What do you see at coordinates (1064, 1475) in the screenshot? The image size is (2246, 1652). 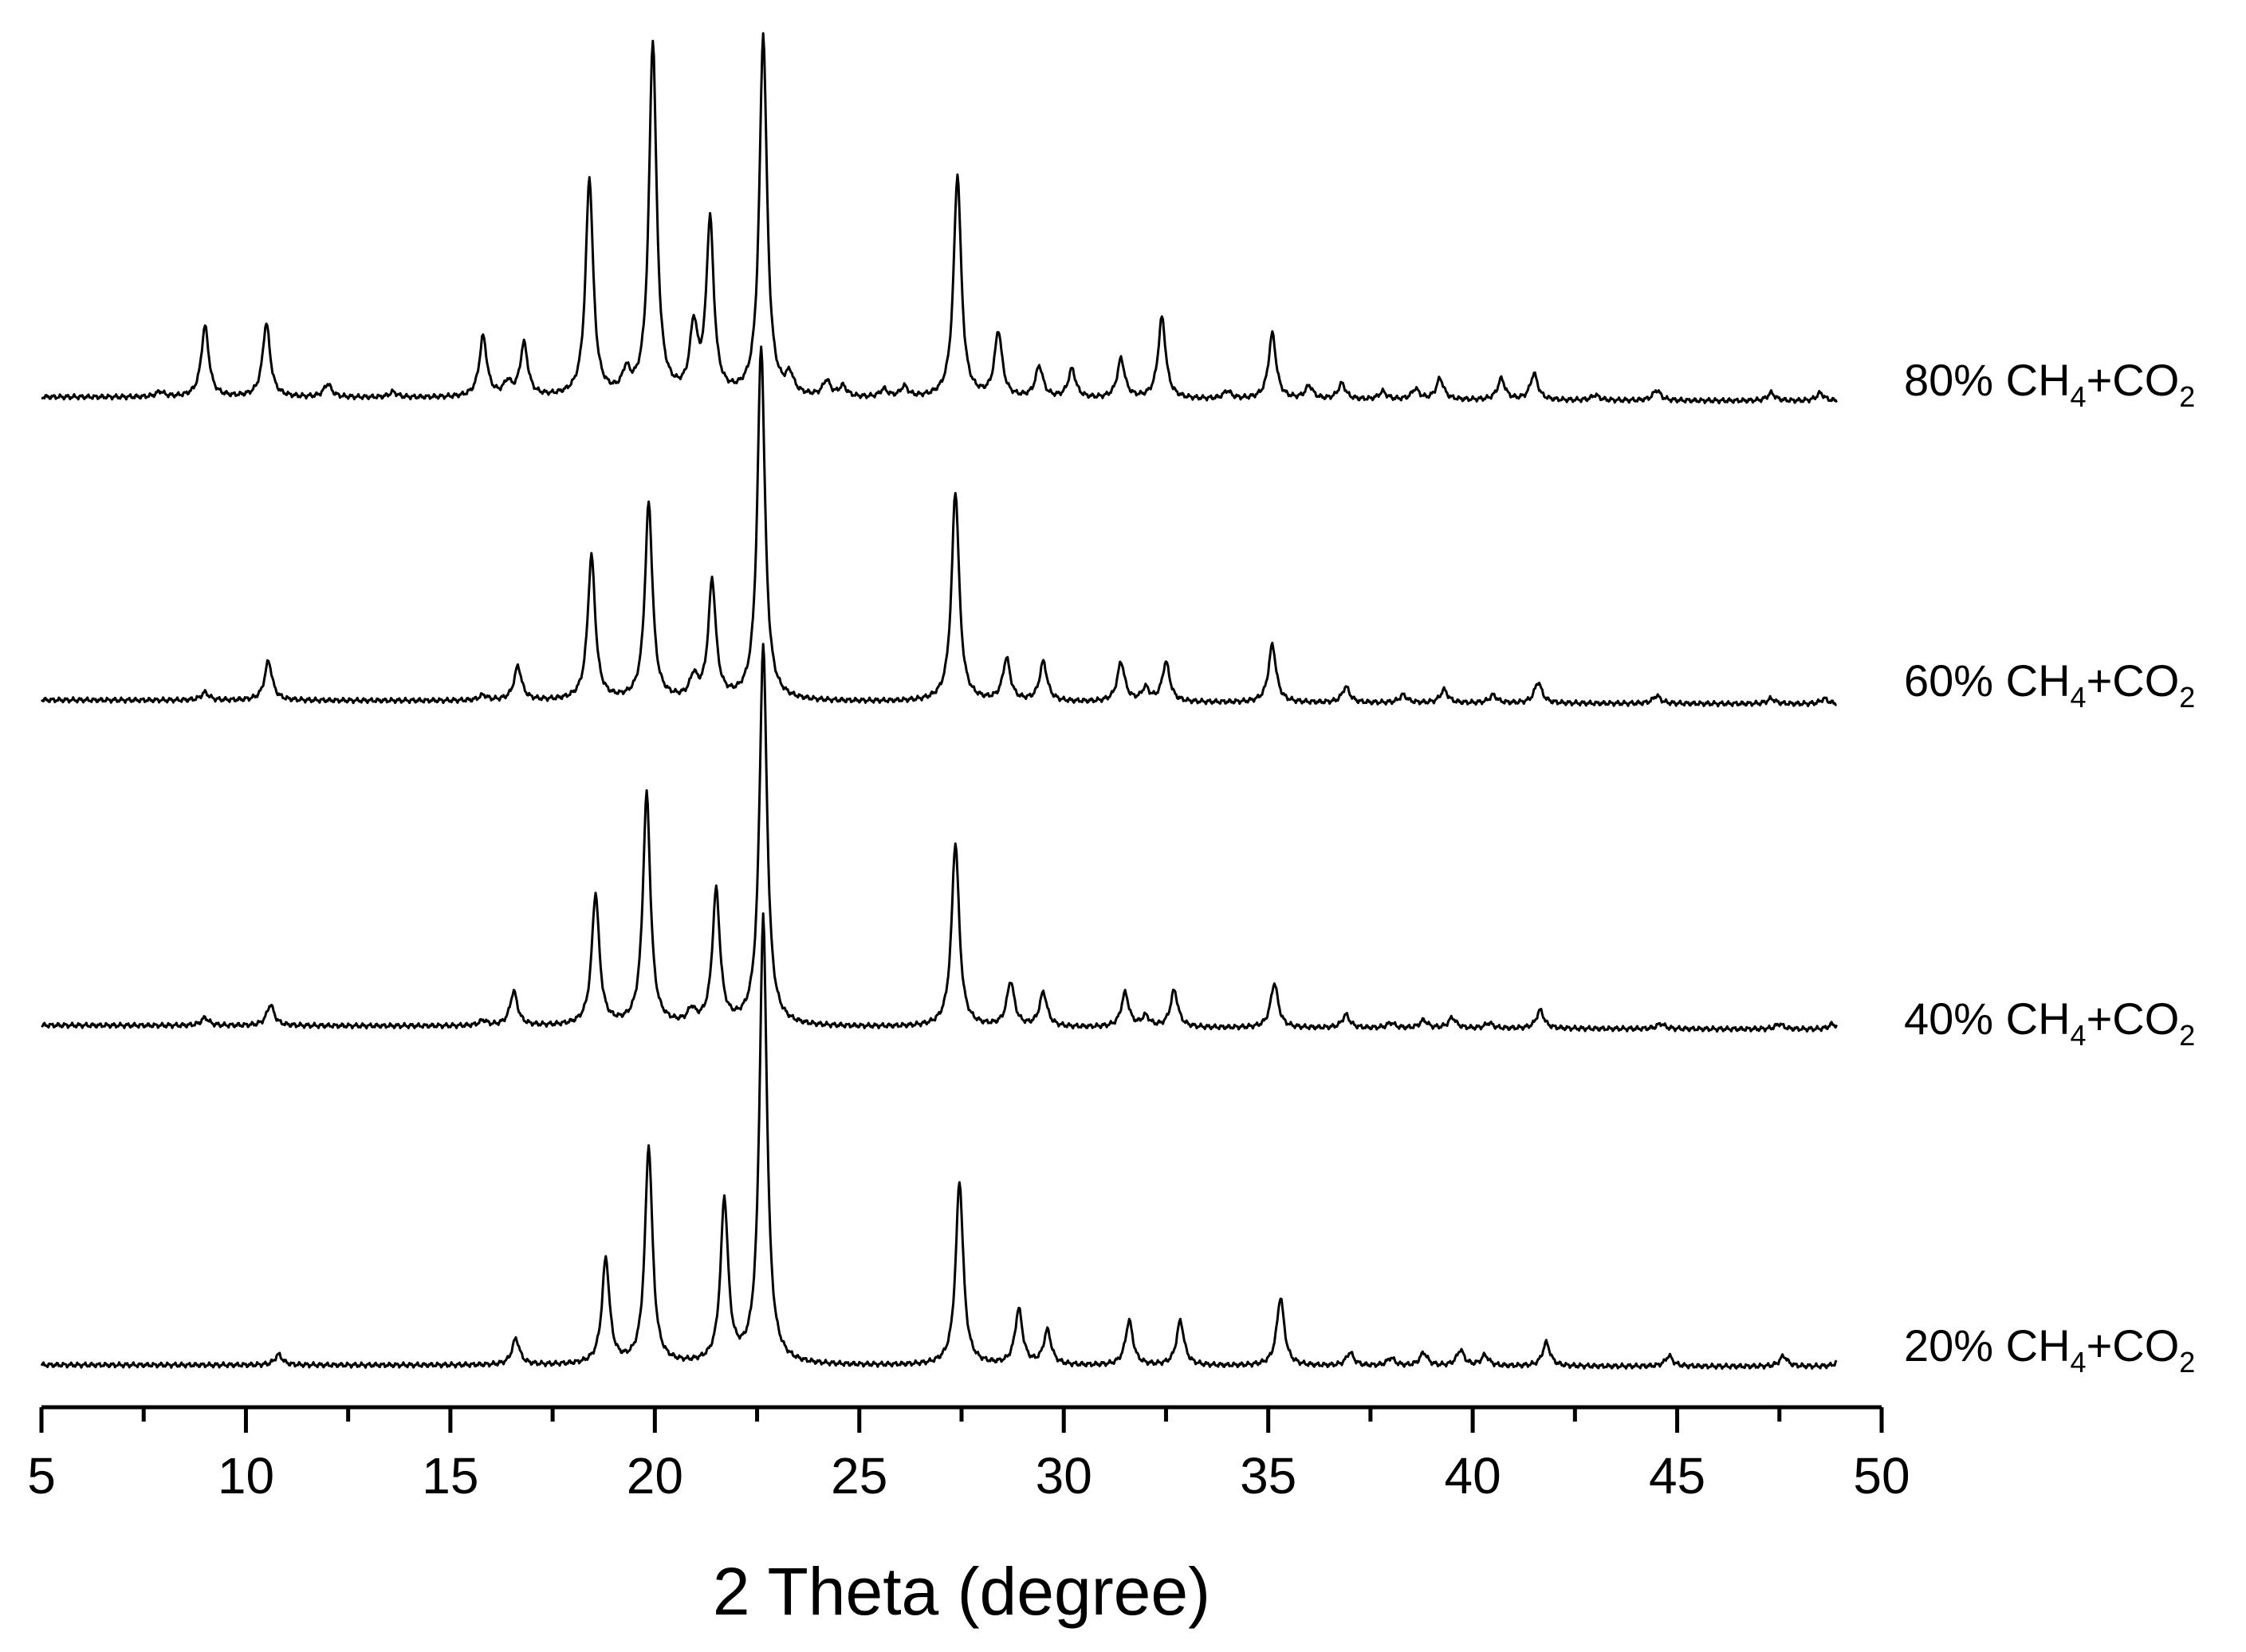 I see `x-tick-label: 30` at bounding box center [1064, 1475].